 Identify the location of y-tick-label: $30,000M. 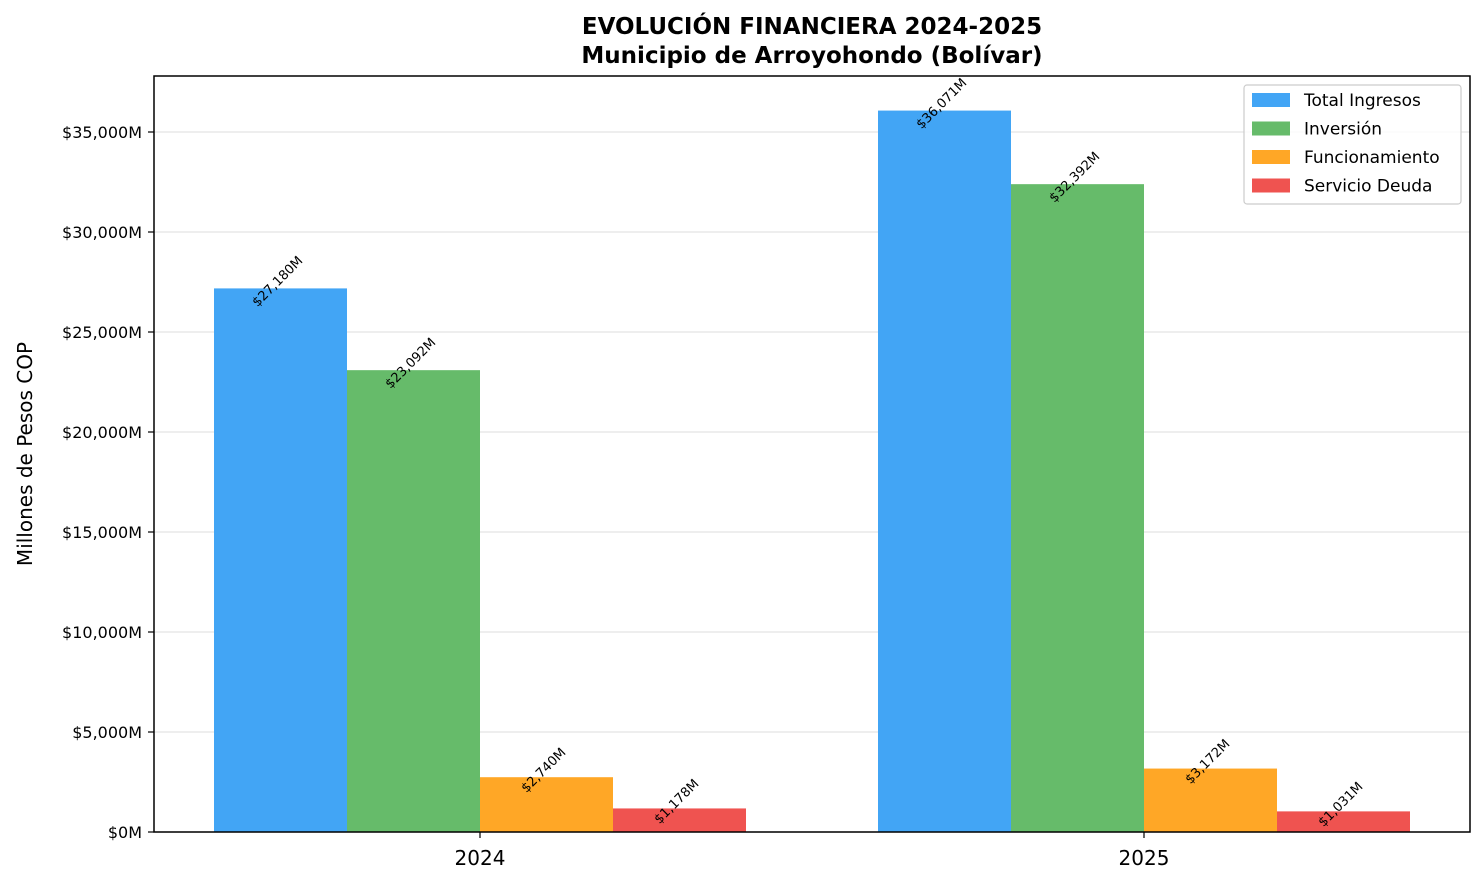
(102, 232).